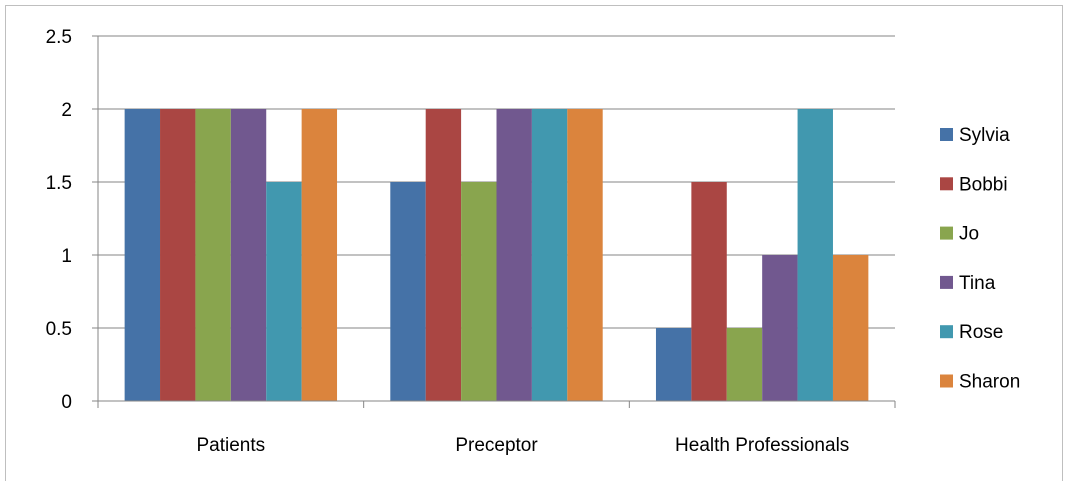 This screenshot has height=482, width=1070. Describe the element at coordinates (319, 255) in the screenshot. I see `bar-sharon-patients` at that location.